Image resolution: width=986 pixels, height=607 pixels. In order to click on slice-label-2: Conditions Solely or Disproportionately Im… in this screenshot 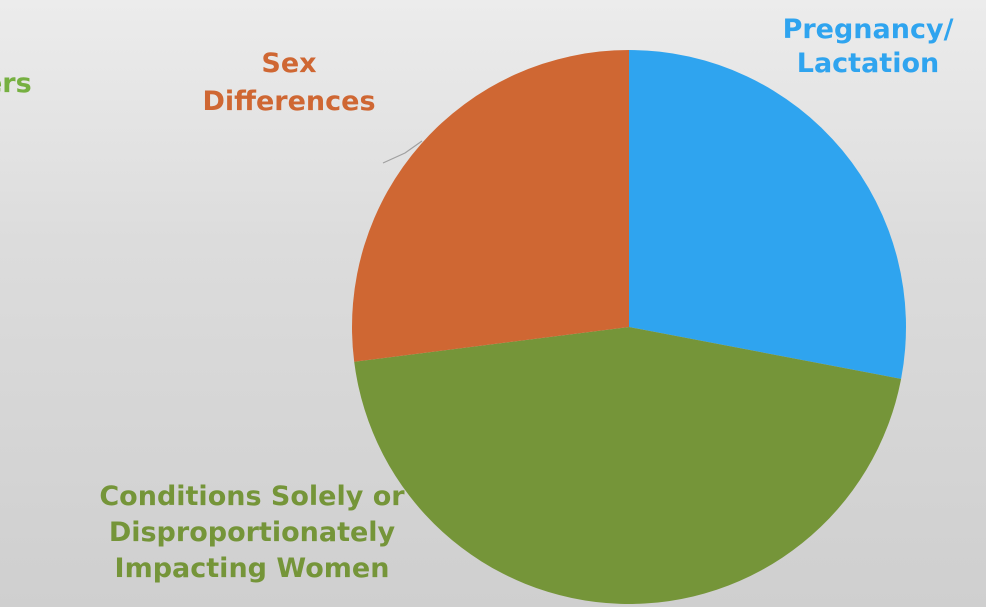, I will do `click(252, 532)`.